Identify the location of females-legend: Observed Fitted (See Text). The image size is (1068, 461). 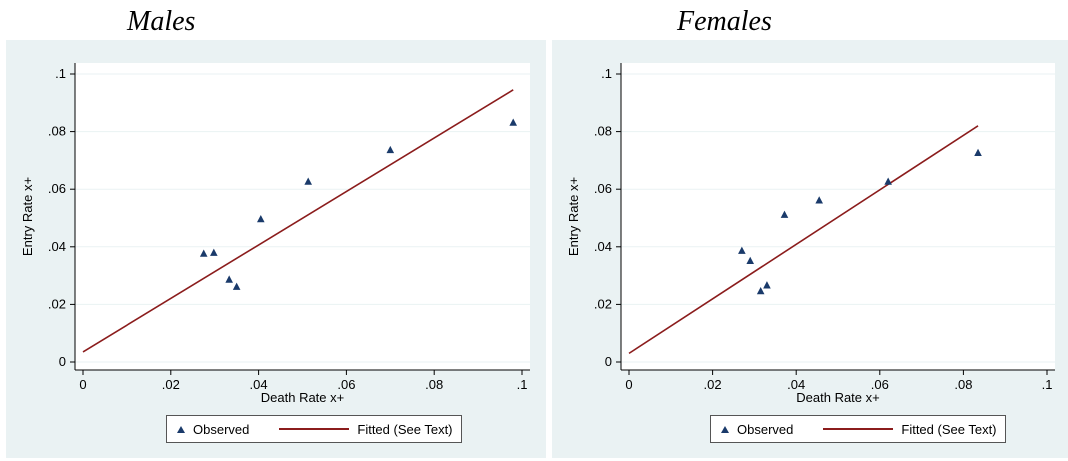
(858, 429).